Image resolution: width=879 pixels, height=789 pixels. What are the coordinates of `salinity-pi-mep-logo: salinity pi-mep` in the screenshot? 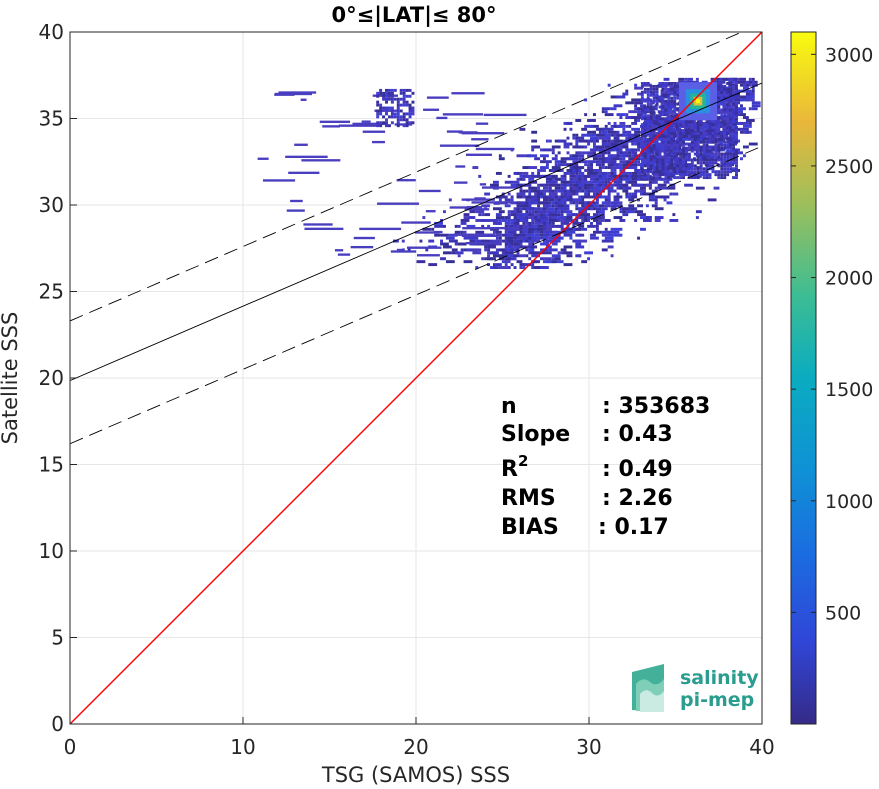 It's located at (695, 688).